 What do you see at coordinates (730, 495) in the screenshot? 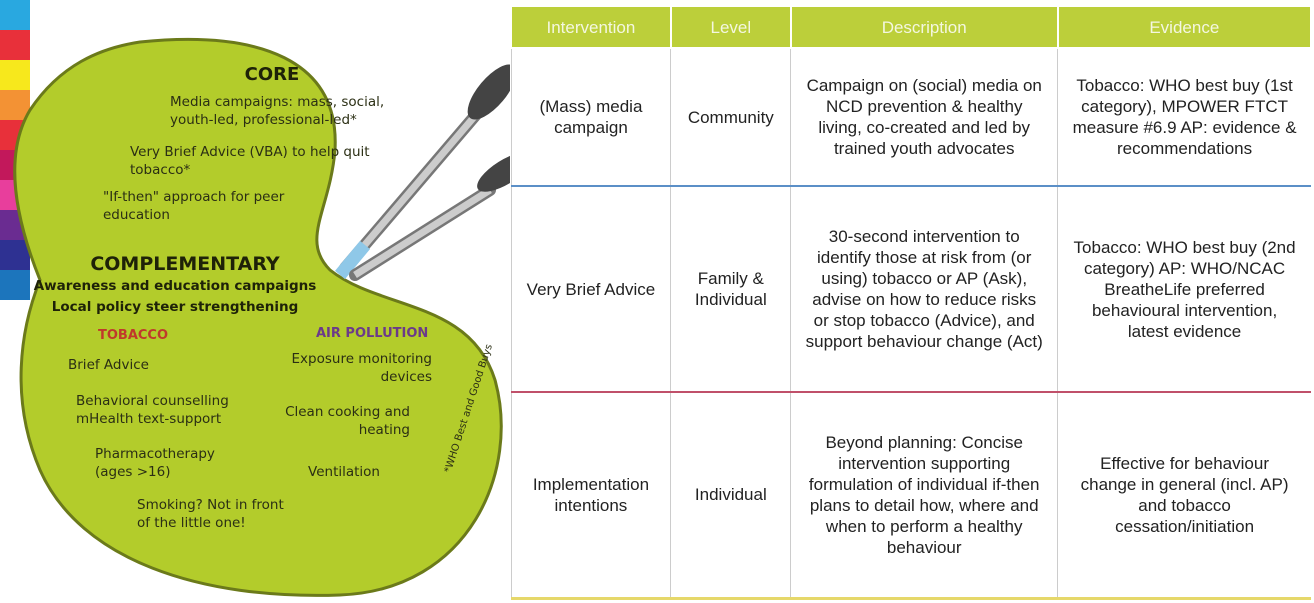
I see `table-cell: Individual` at bounding box center [730, 495].